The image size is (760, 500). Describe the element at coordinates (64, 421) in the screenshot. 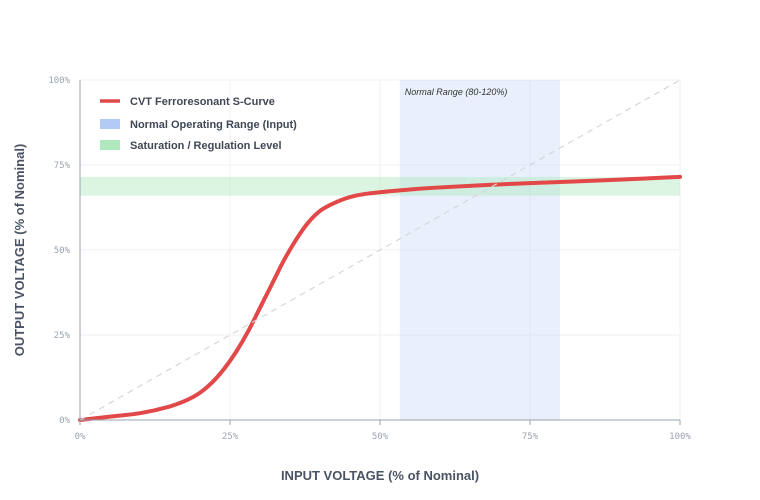

I see `y-tick-label: 0%` at that location.